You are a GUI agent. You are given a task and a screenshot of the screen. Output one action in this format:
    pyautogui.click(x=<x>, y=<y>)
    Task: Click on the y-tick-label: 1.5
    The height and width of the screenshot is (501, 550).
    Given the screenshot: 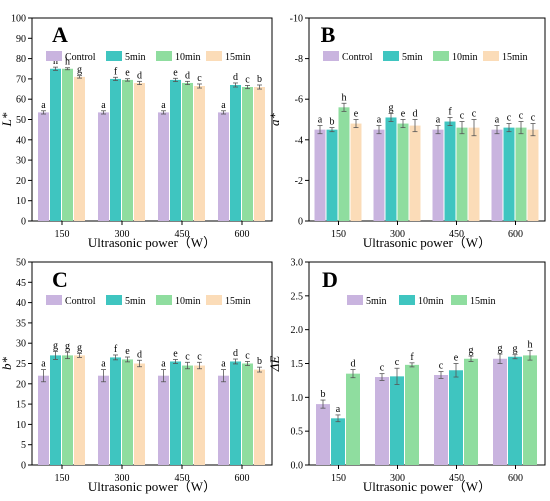 What is the action you would take?
    pyautogui.click(x=297, y=364)
    